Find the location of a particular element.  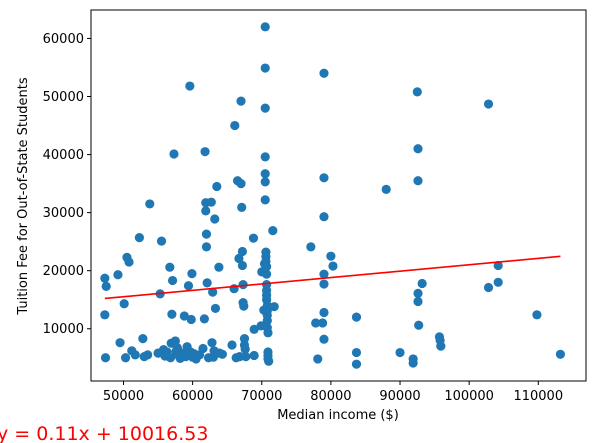

y-tick-label: 30000 is located at coordinates (63, 213).